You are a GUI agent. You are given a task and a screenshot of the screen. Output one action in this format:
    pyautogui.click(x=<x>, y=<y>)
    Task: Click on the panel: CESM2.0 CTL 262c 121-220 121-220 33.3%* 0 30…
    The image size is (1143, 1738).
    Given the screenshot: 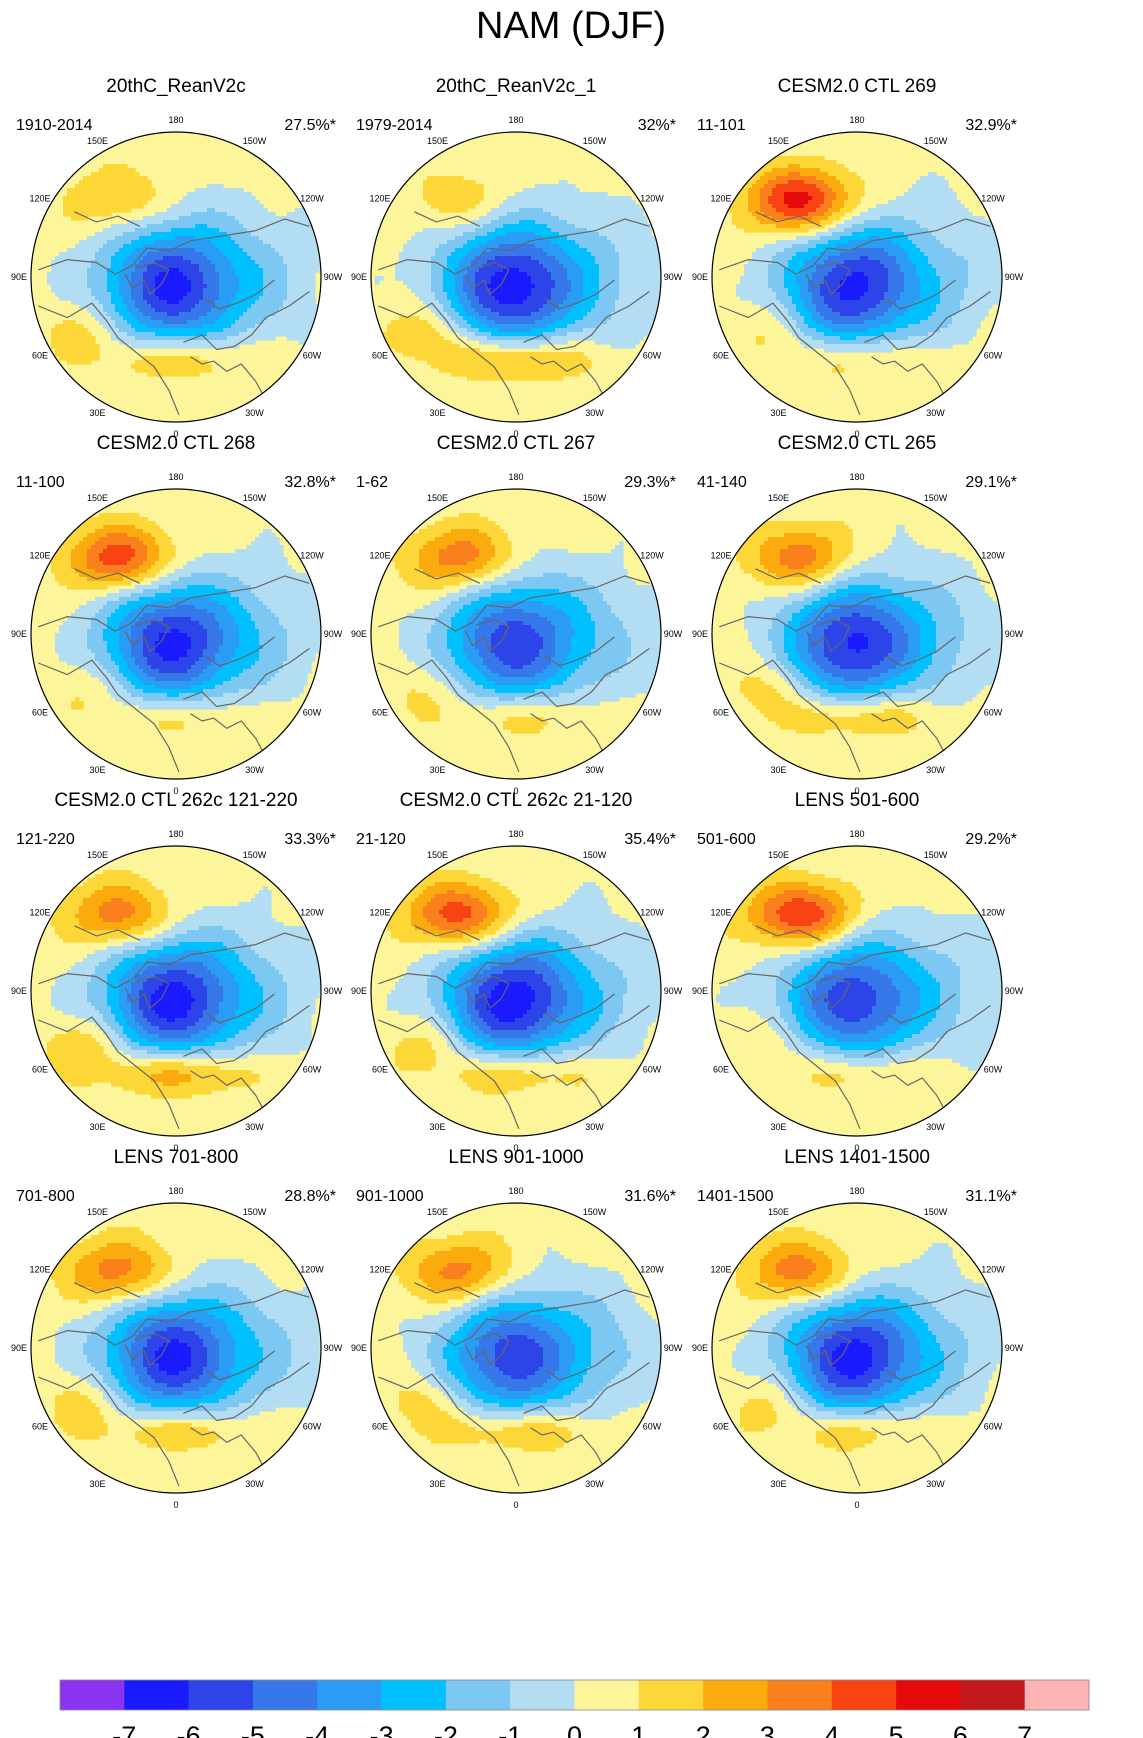 What is the action you would take?
    pyautogui.click(x=177, y=971)
    